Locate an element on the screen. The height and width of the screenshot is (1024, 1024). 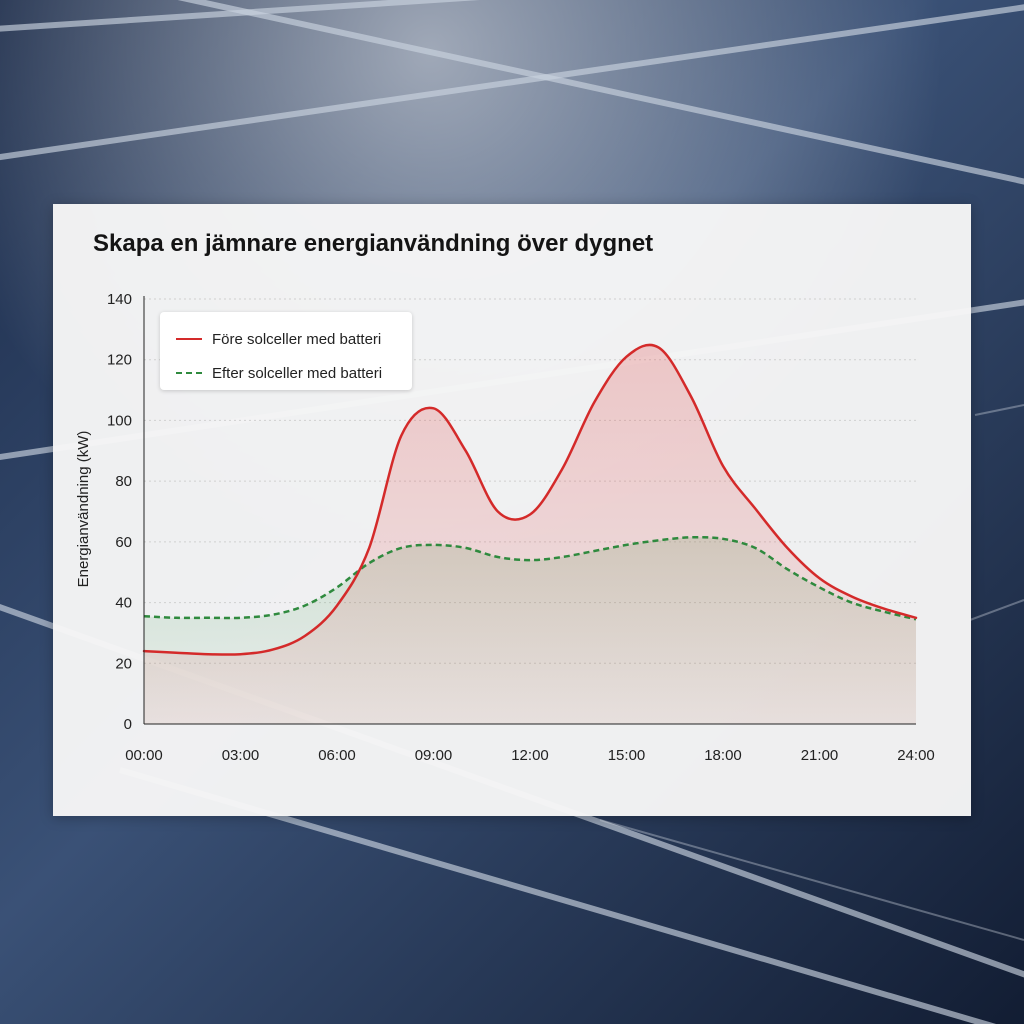
legend-label-before: Före solceller med batteri is located at coordinates (297, 339).